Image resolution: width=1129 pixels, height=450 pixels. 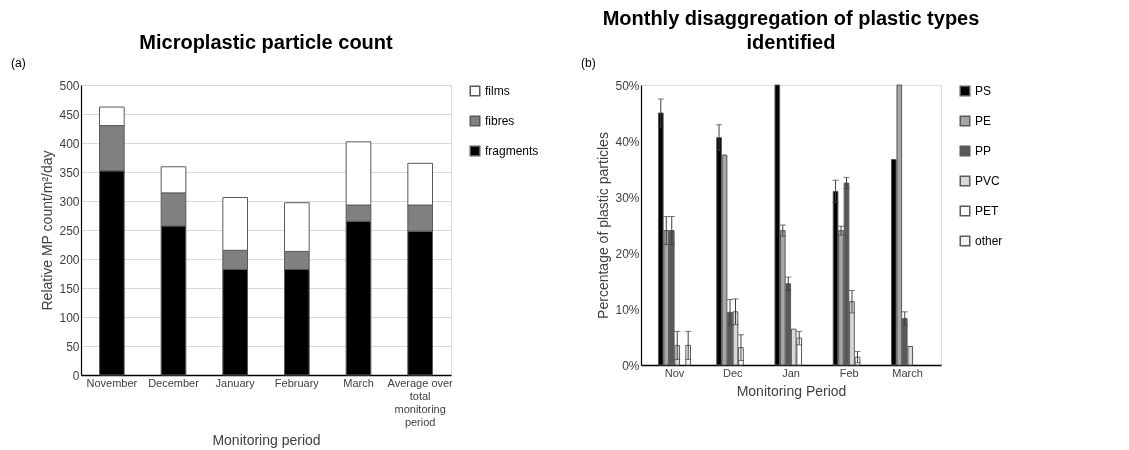 What do you see at coordinates (297, 382) in the screenshot?
I see `x-tick-label: February` at bounding box center [297, 382].